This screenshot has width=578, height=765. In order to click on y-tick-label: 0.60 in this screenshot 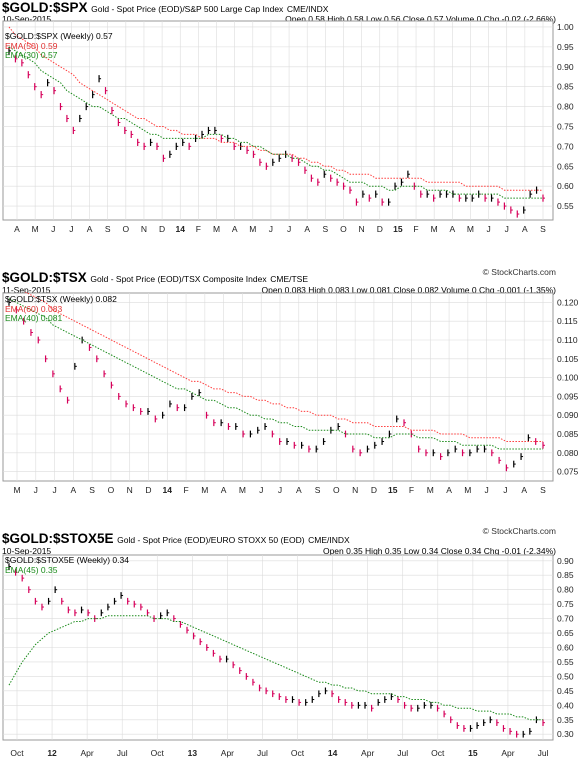, I will do `click(565, 648)`.